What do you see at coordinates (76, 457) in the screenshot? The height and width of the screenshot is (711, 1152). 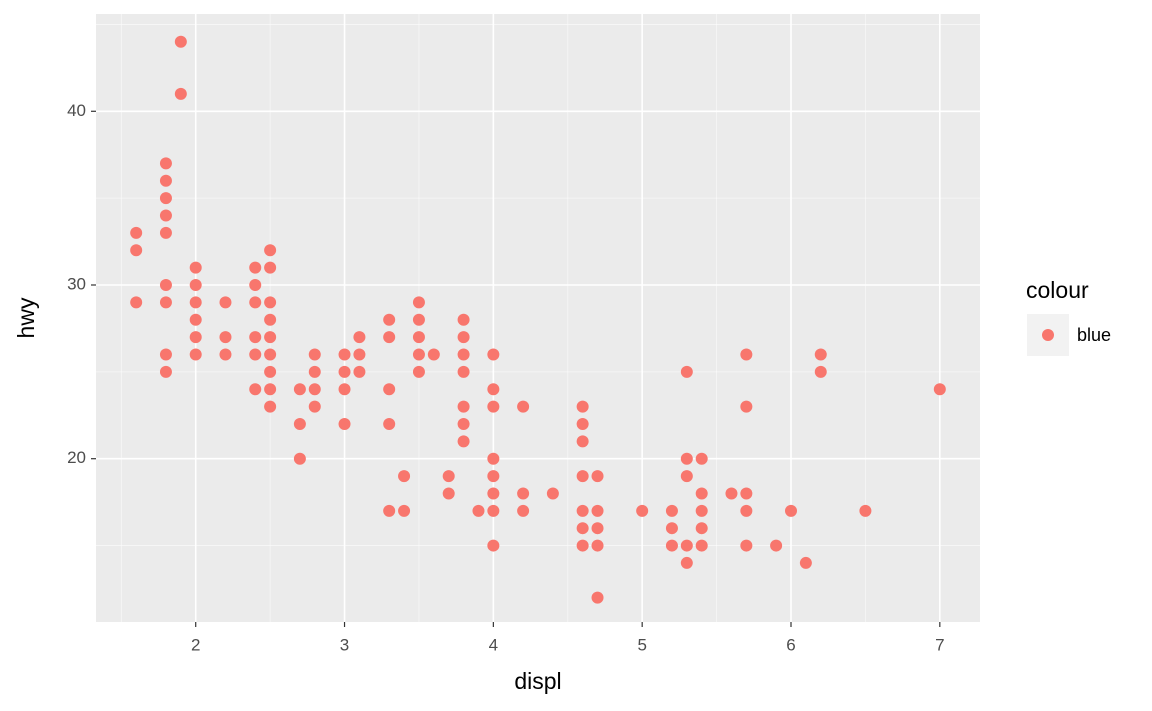 I see `y-tick-label: 20` at bounding box center [76, 457].